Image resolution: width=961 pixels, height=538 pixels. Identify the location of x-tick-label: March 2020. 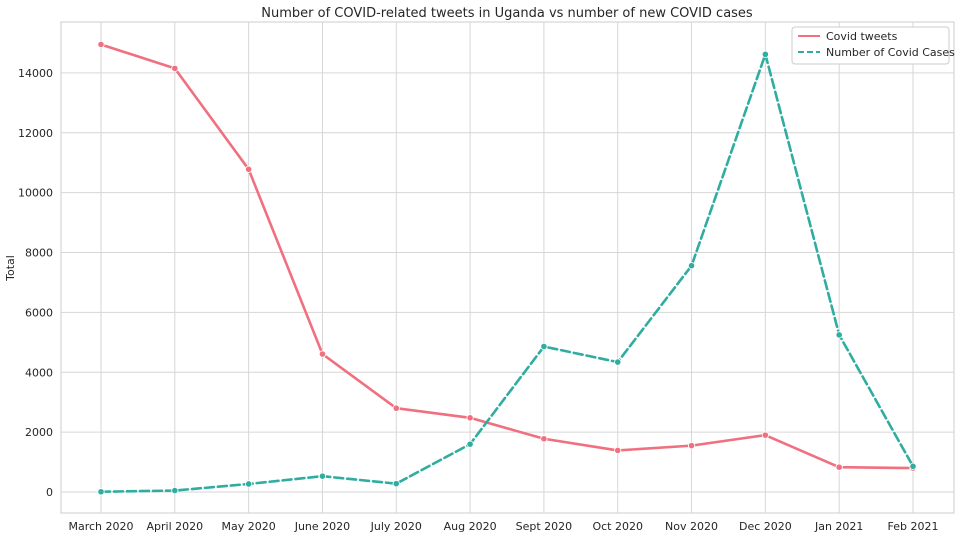
(100, 526).